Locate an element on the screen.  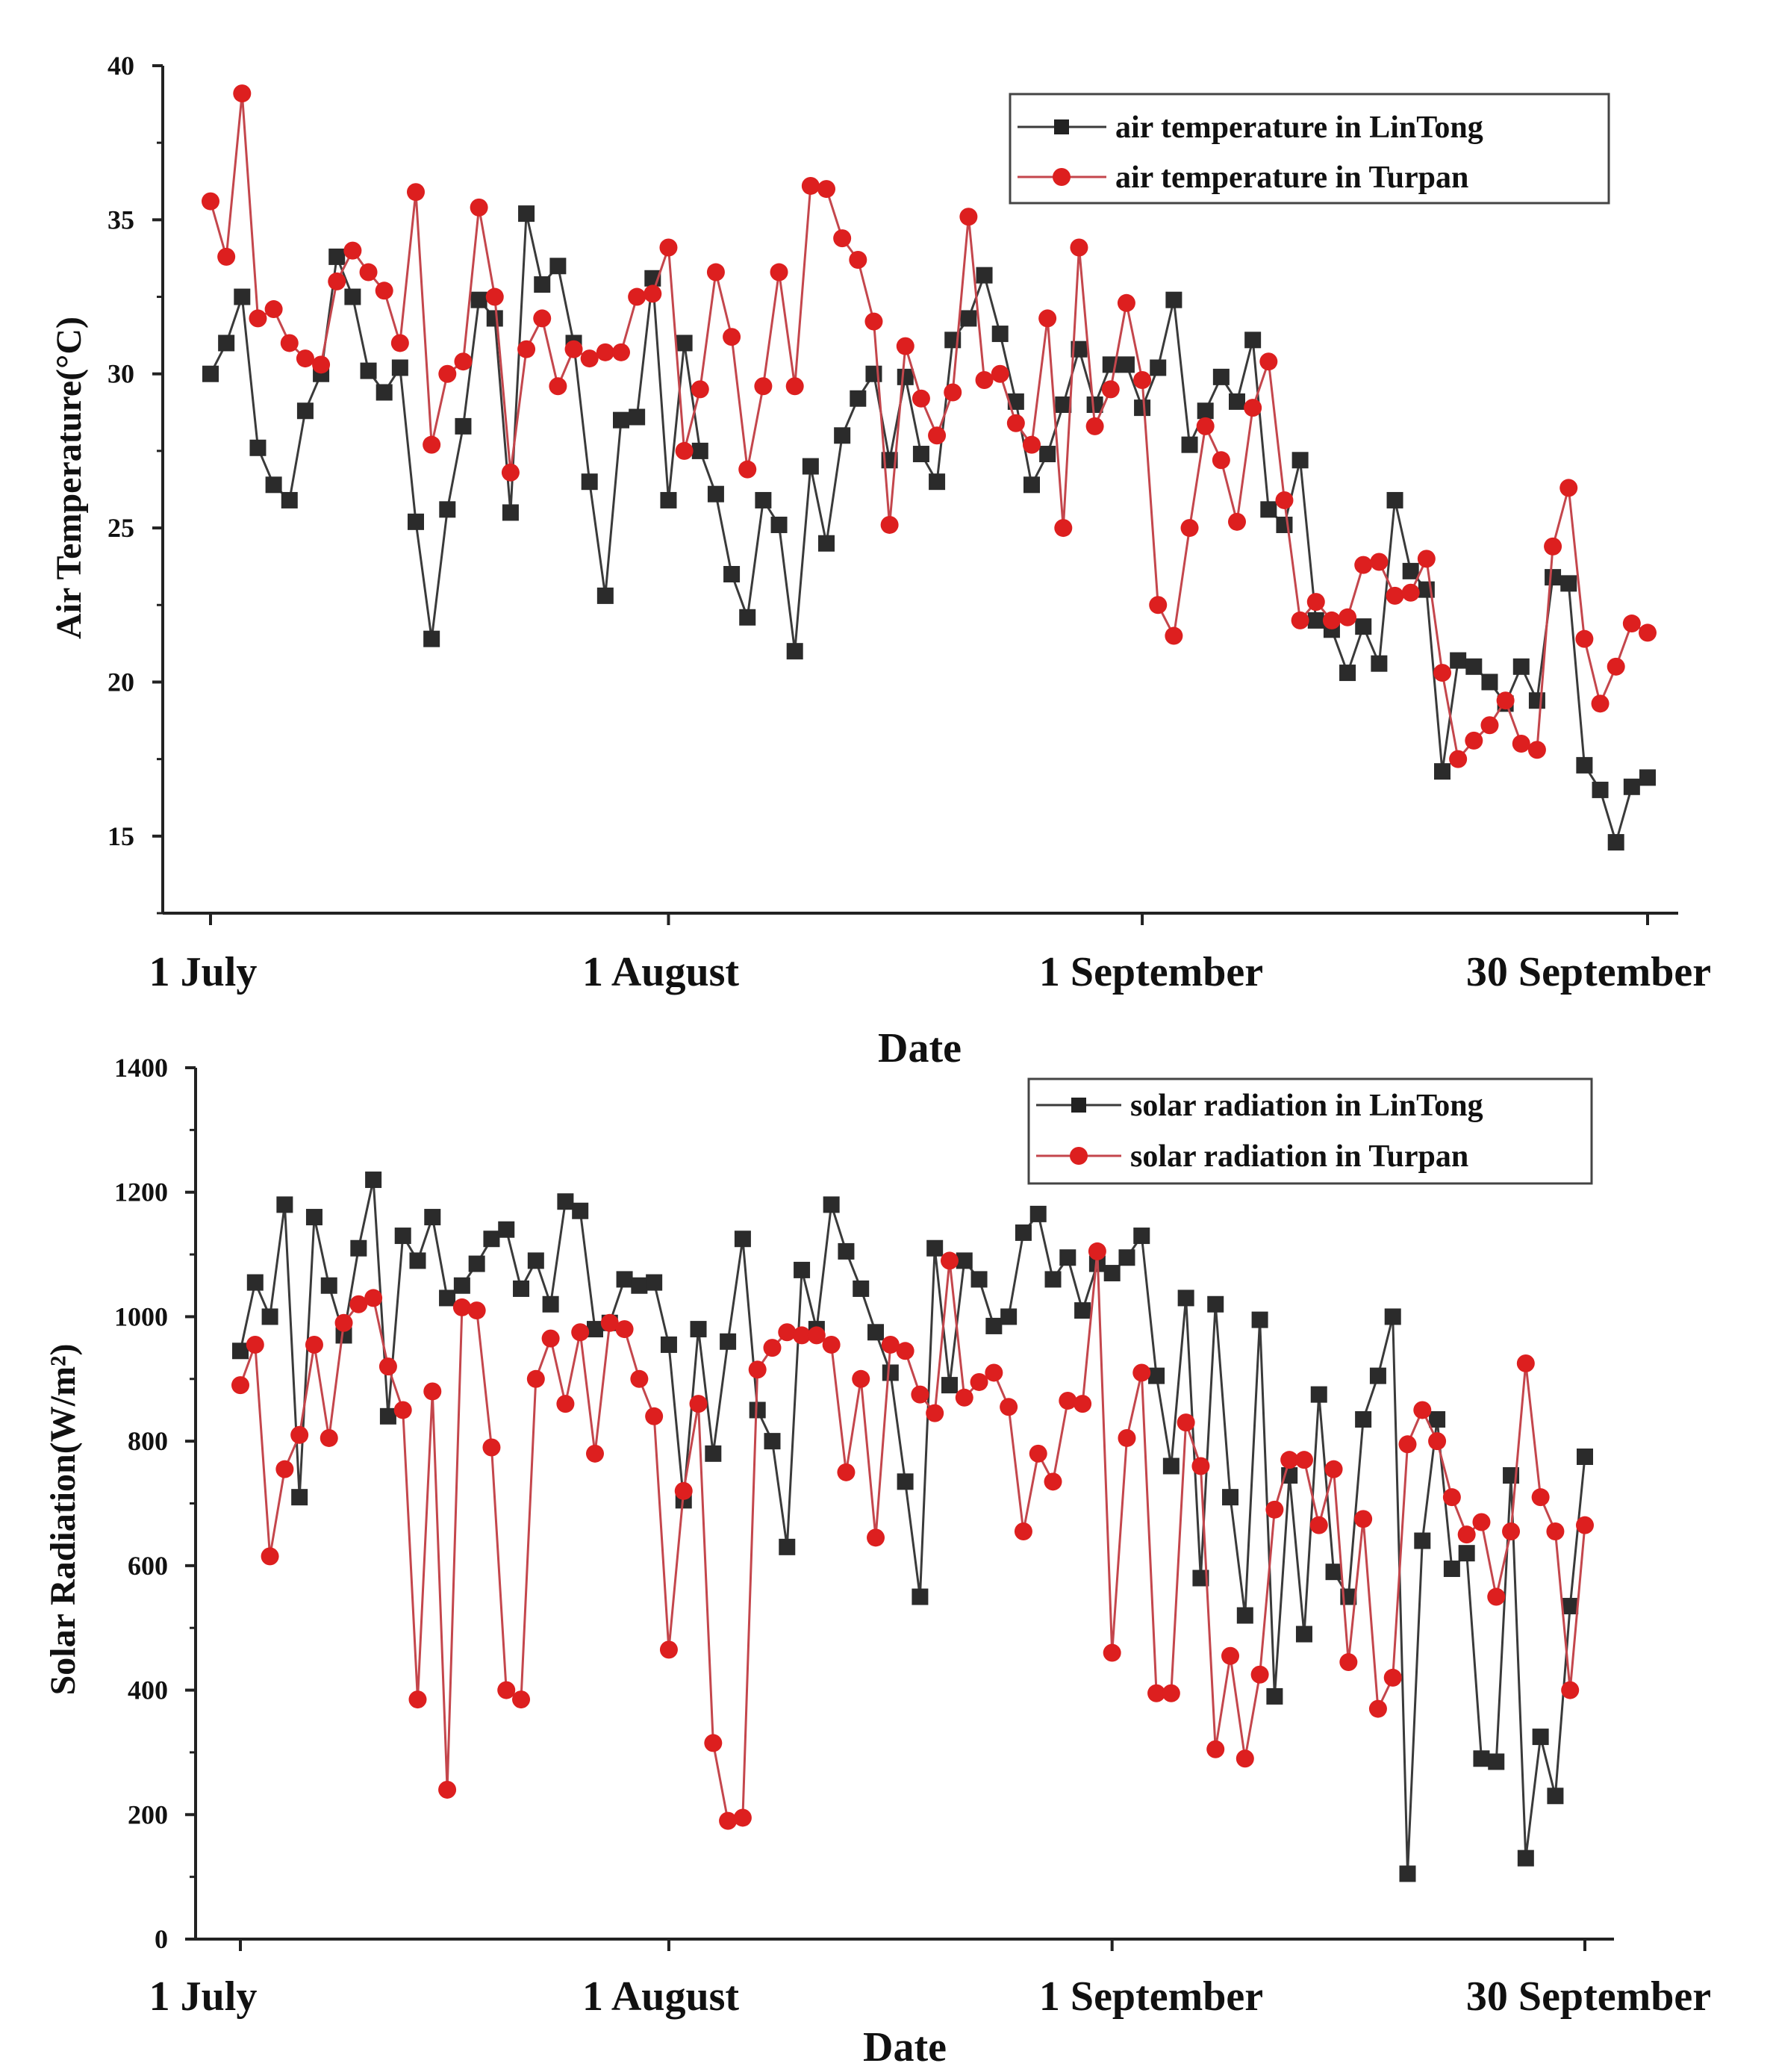
solar-radiation-y-tick-label: 400 is located at coordinates (148, 1690).